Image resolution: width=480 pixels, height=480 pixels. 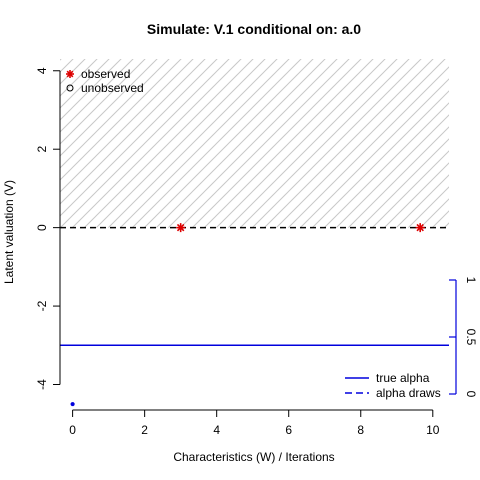 I want to click on legend-true-alpha-label: true alpha, so click(x=403, y=378).